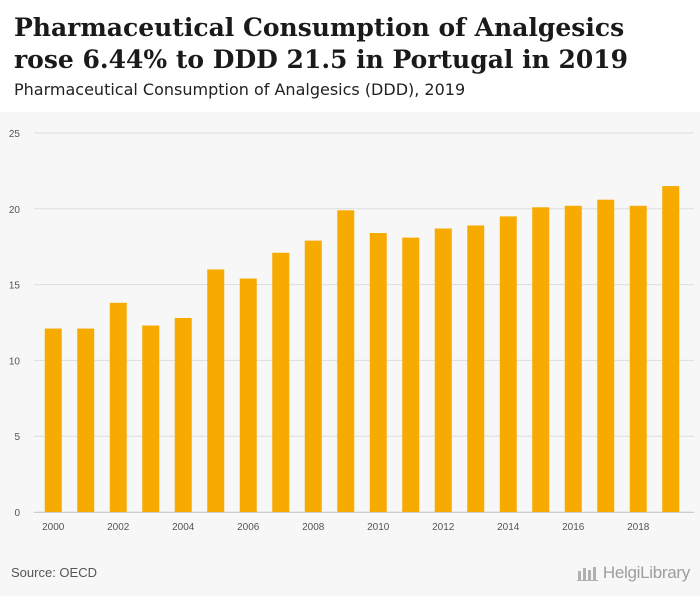 The width and height of the screenshot is (700, 596). I want to click on x-tick-label: 2008, so click(313, 527).